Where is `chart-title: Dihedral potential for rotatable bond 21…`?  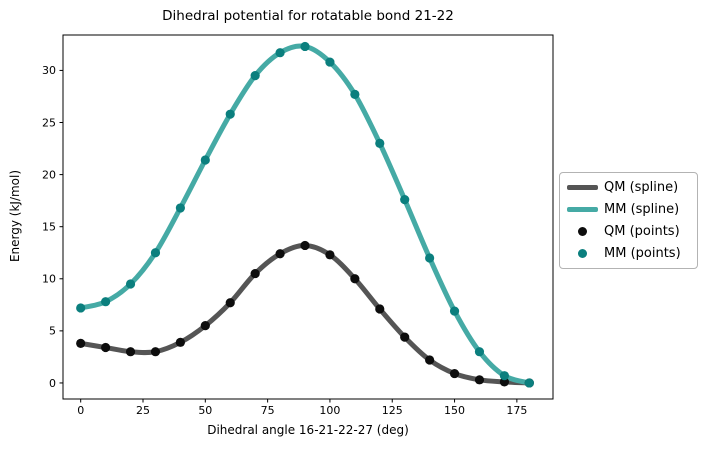 chart-title: Dihedral potential for rotatable bond 21… is located at coordinates (308, 16).